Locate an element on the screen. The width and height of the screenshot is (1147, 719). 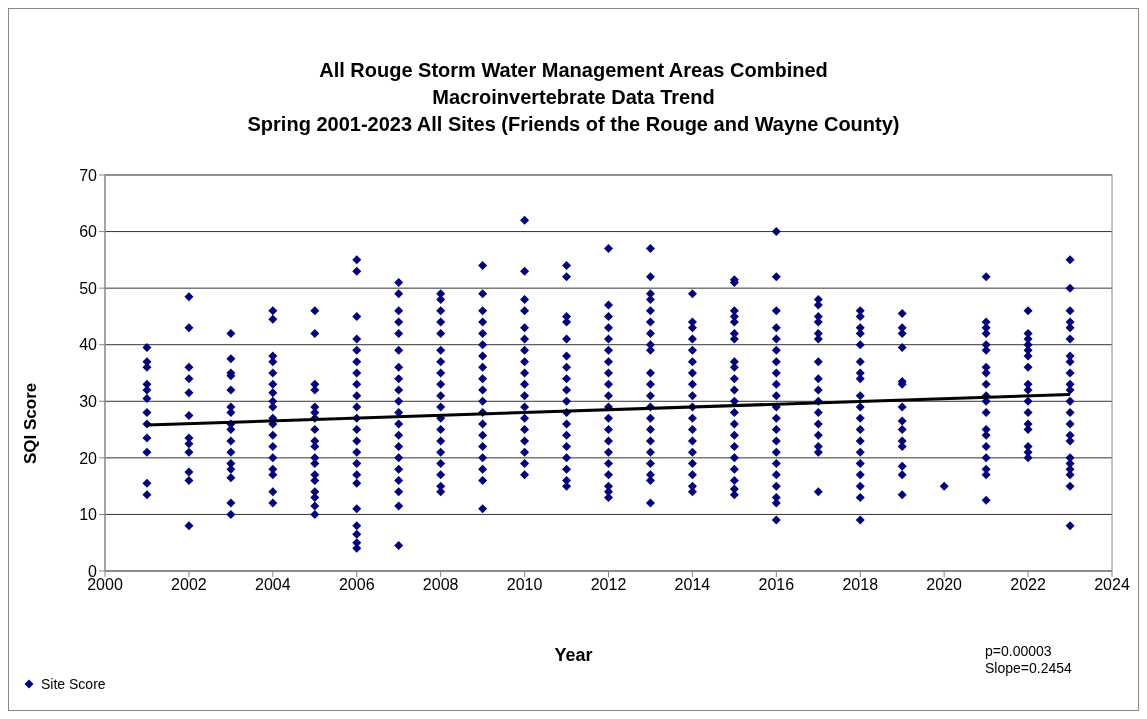
x-tick-label: 2014 is located at coordinates (692, 585).